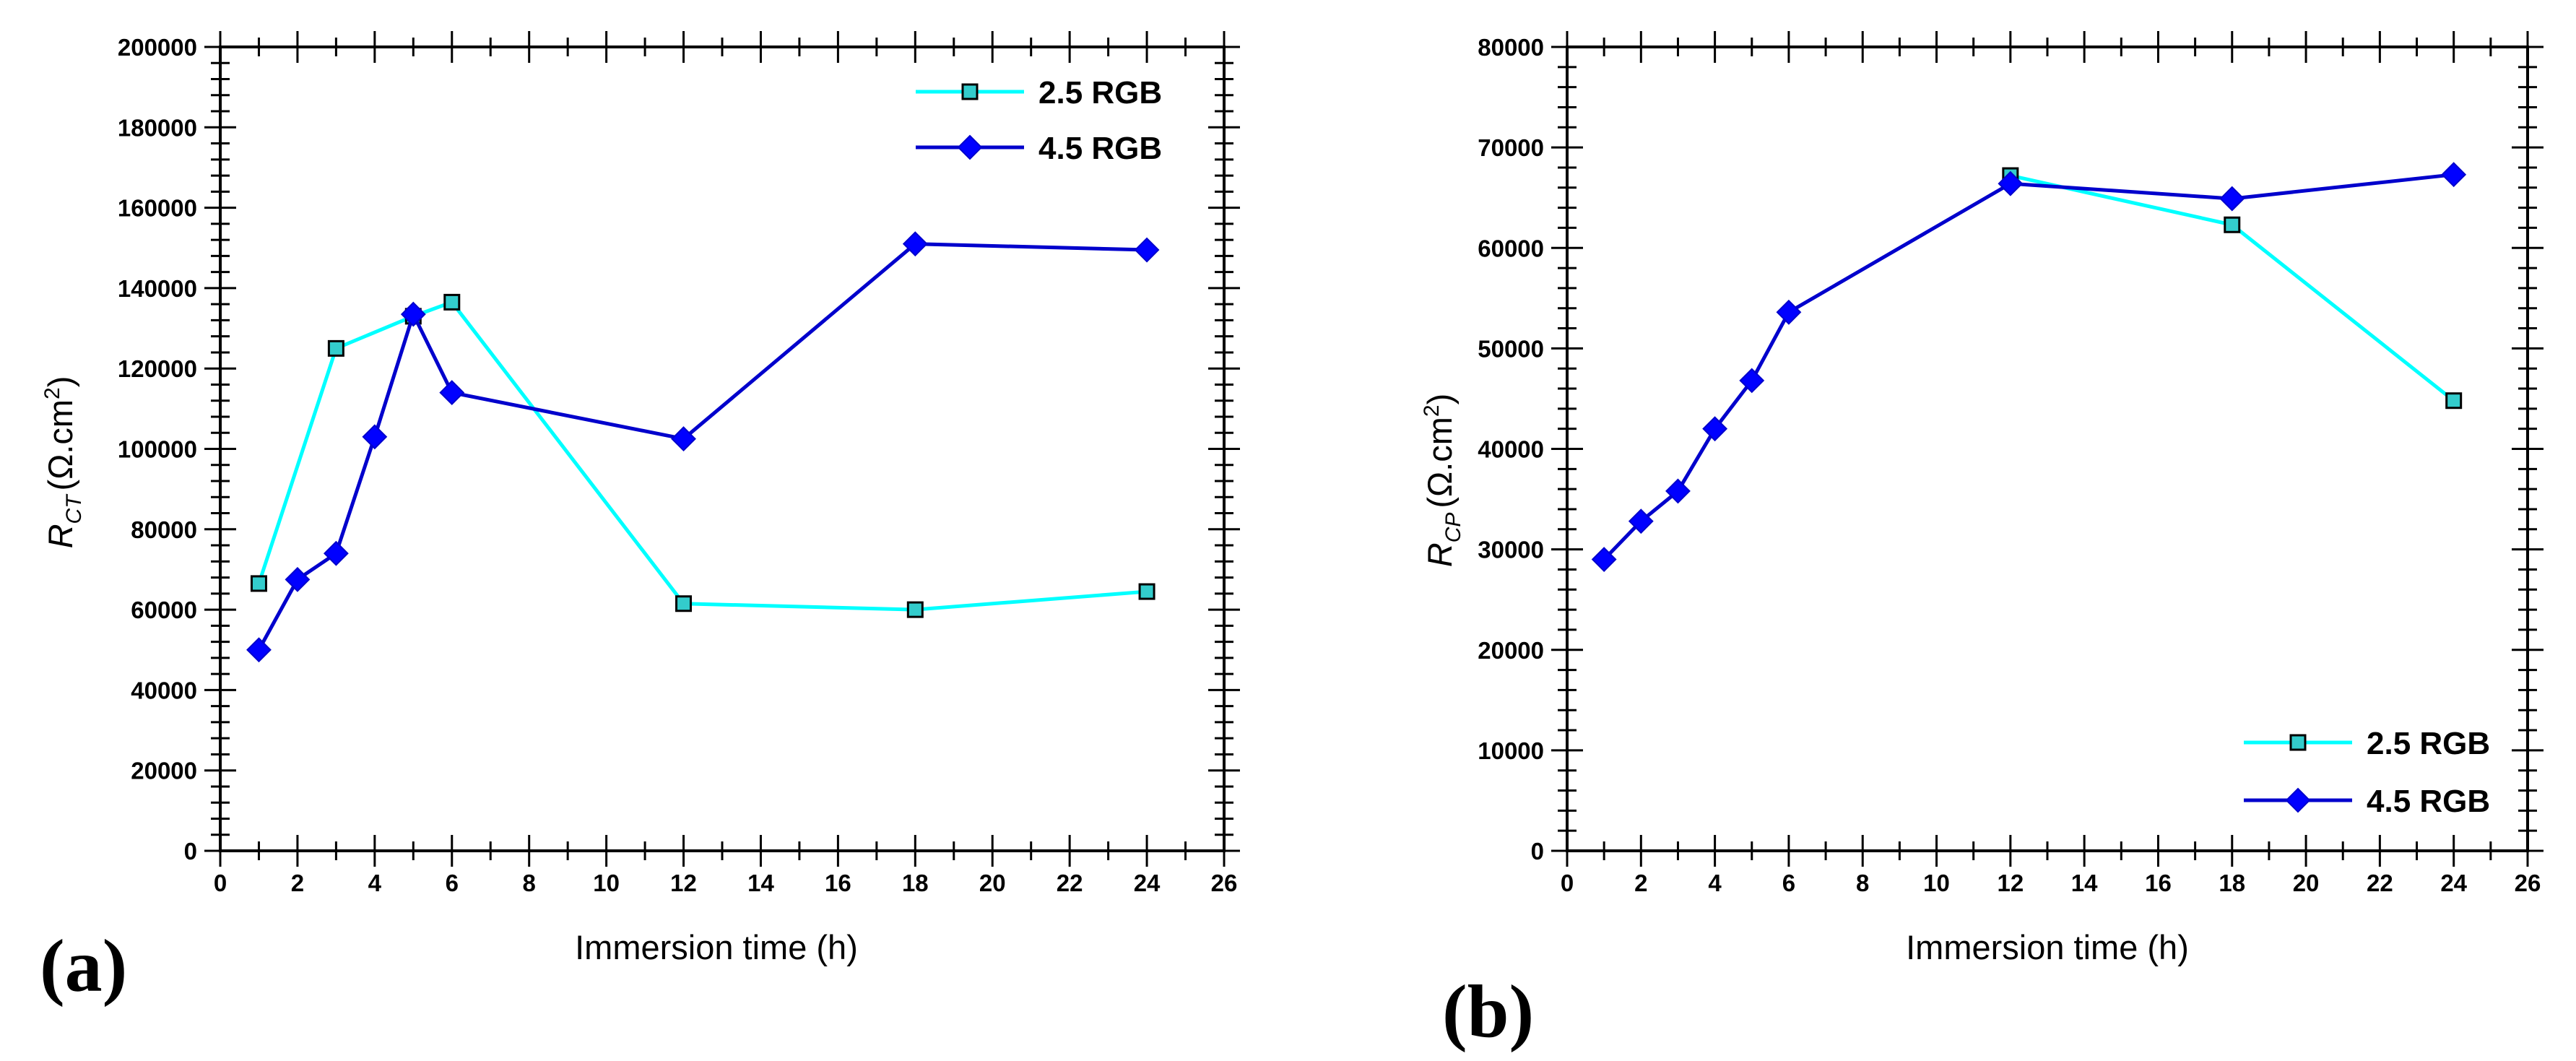 The width and height of the screenshot is (2576, 1061). I want to click on panel-b-x-tick-label: 0, so click(1567, 883).